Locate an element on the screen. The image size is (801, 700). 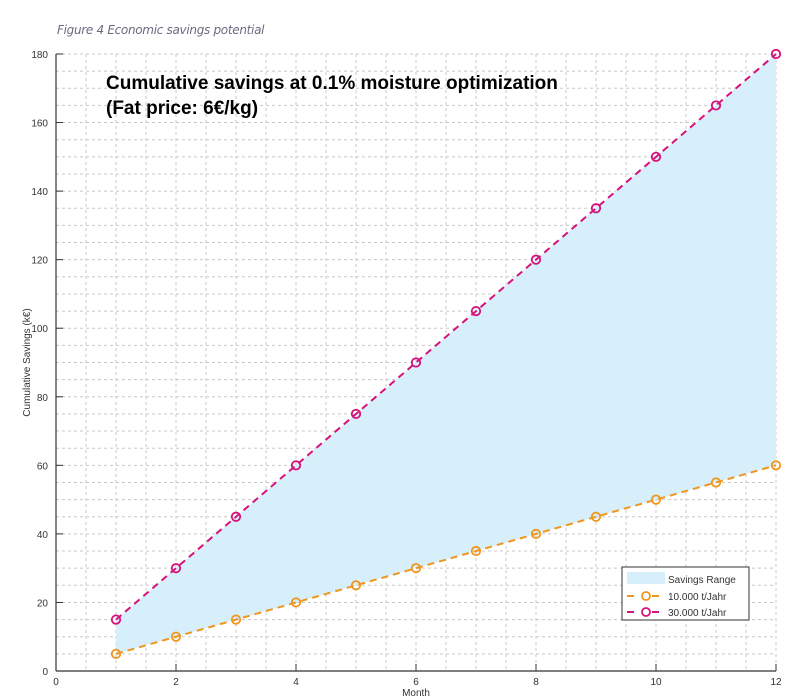
legend-label: 10.000 t/Jahr is located at coordinates (697, 597).